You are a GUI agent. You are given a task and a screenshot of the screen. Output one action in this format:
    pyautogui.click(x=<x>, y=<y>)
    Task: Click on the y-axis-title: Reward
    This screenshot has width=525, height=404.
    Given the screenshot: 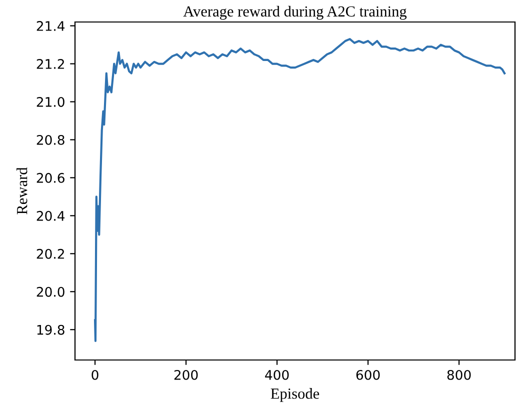 What is the action you would take?
    pyautogui.click(x=22, y=190)
    